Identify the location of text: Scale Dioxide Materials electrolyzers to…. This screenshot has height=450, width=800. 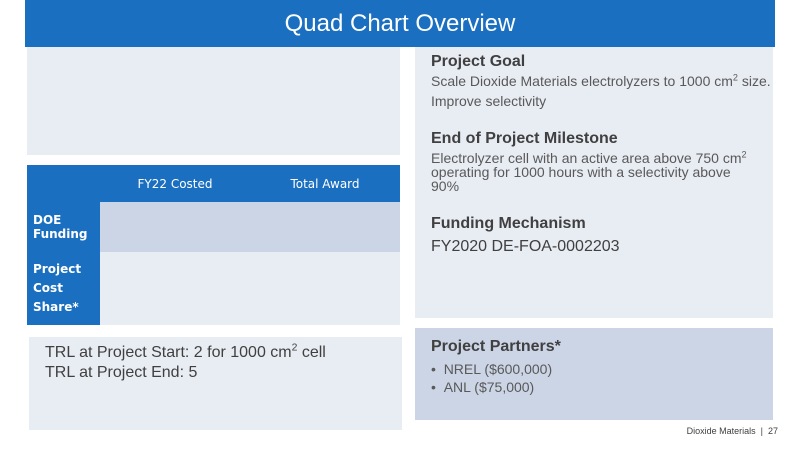
(582, 81).